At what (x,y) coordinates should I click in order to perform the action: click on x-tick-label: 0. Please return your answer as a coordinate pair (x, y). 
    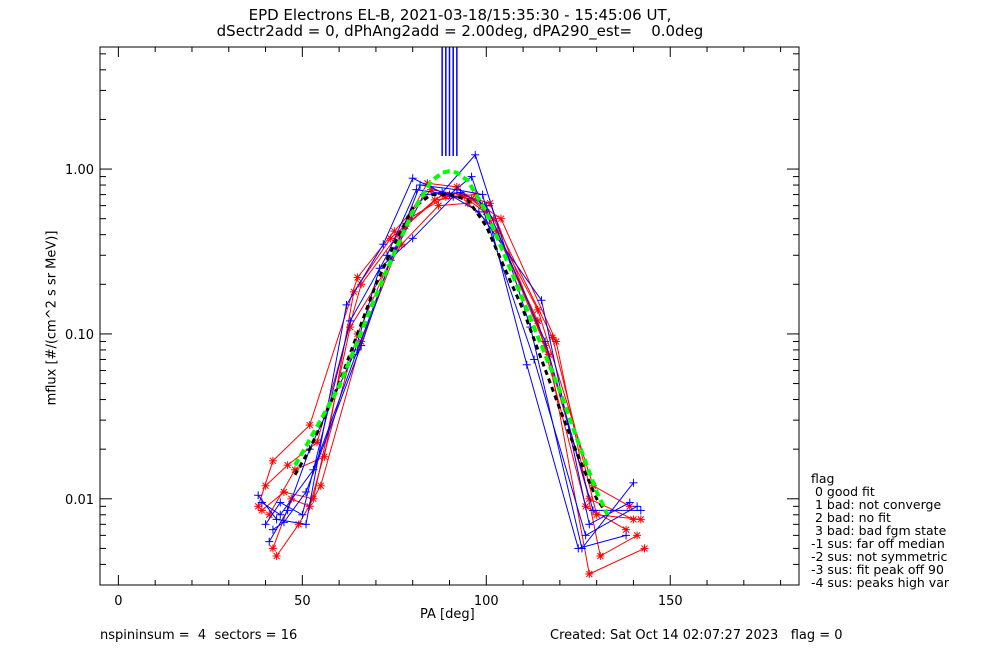
    Looking at the image, I should click on (118, 601).